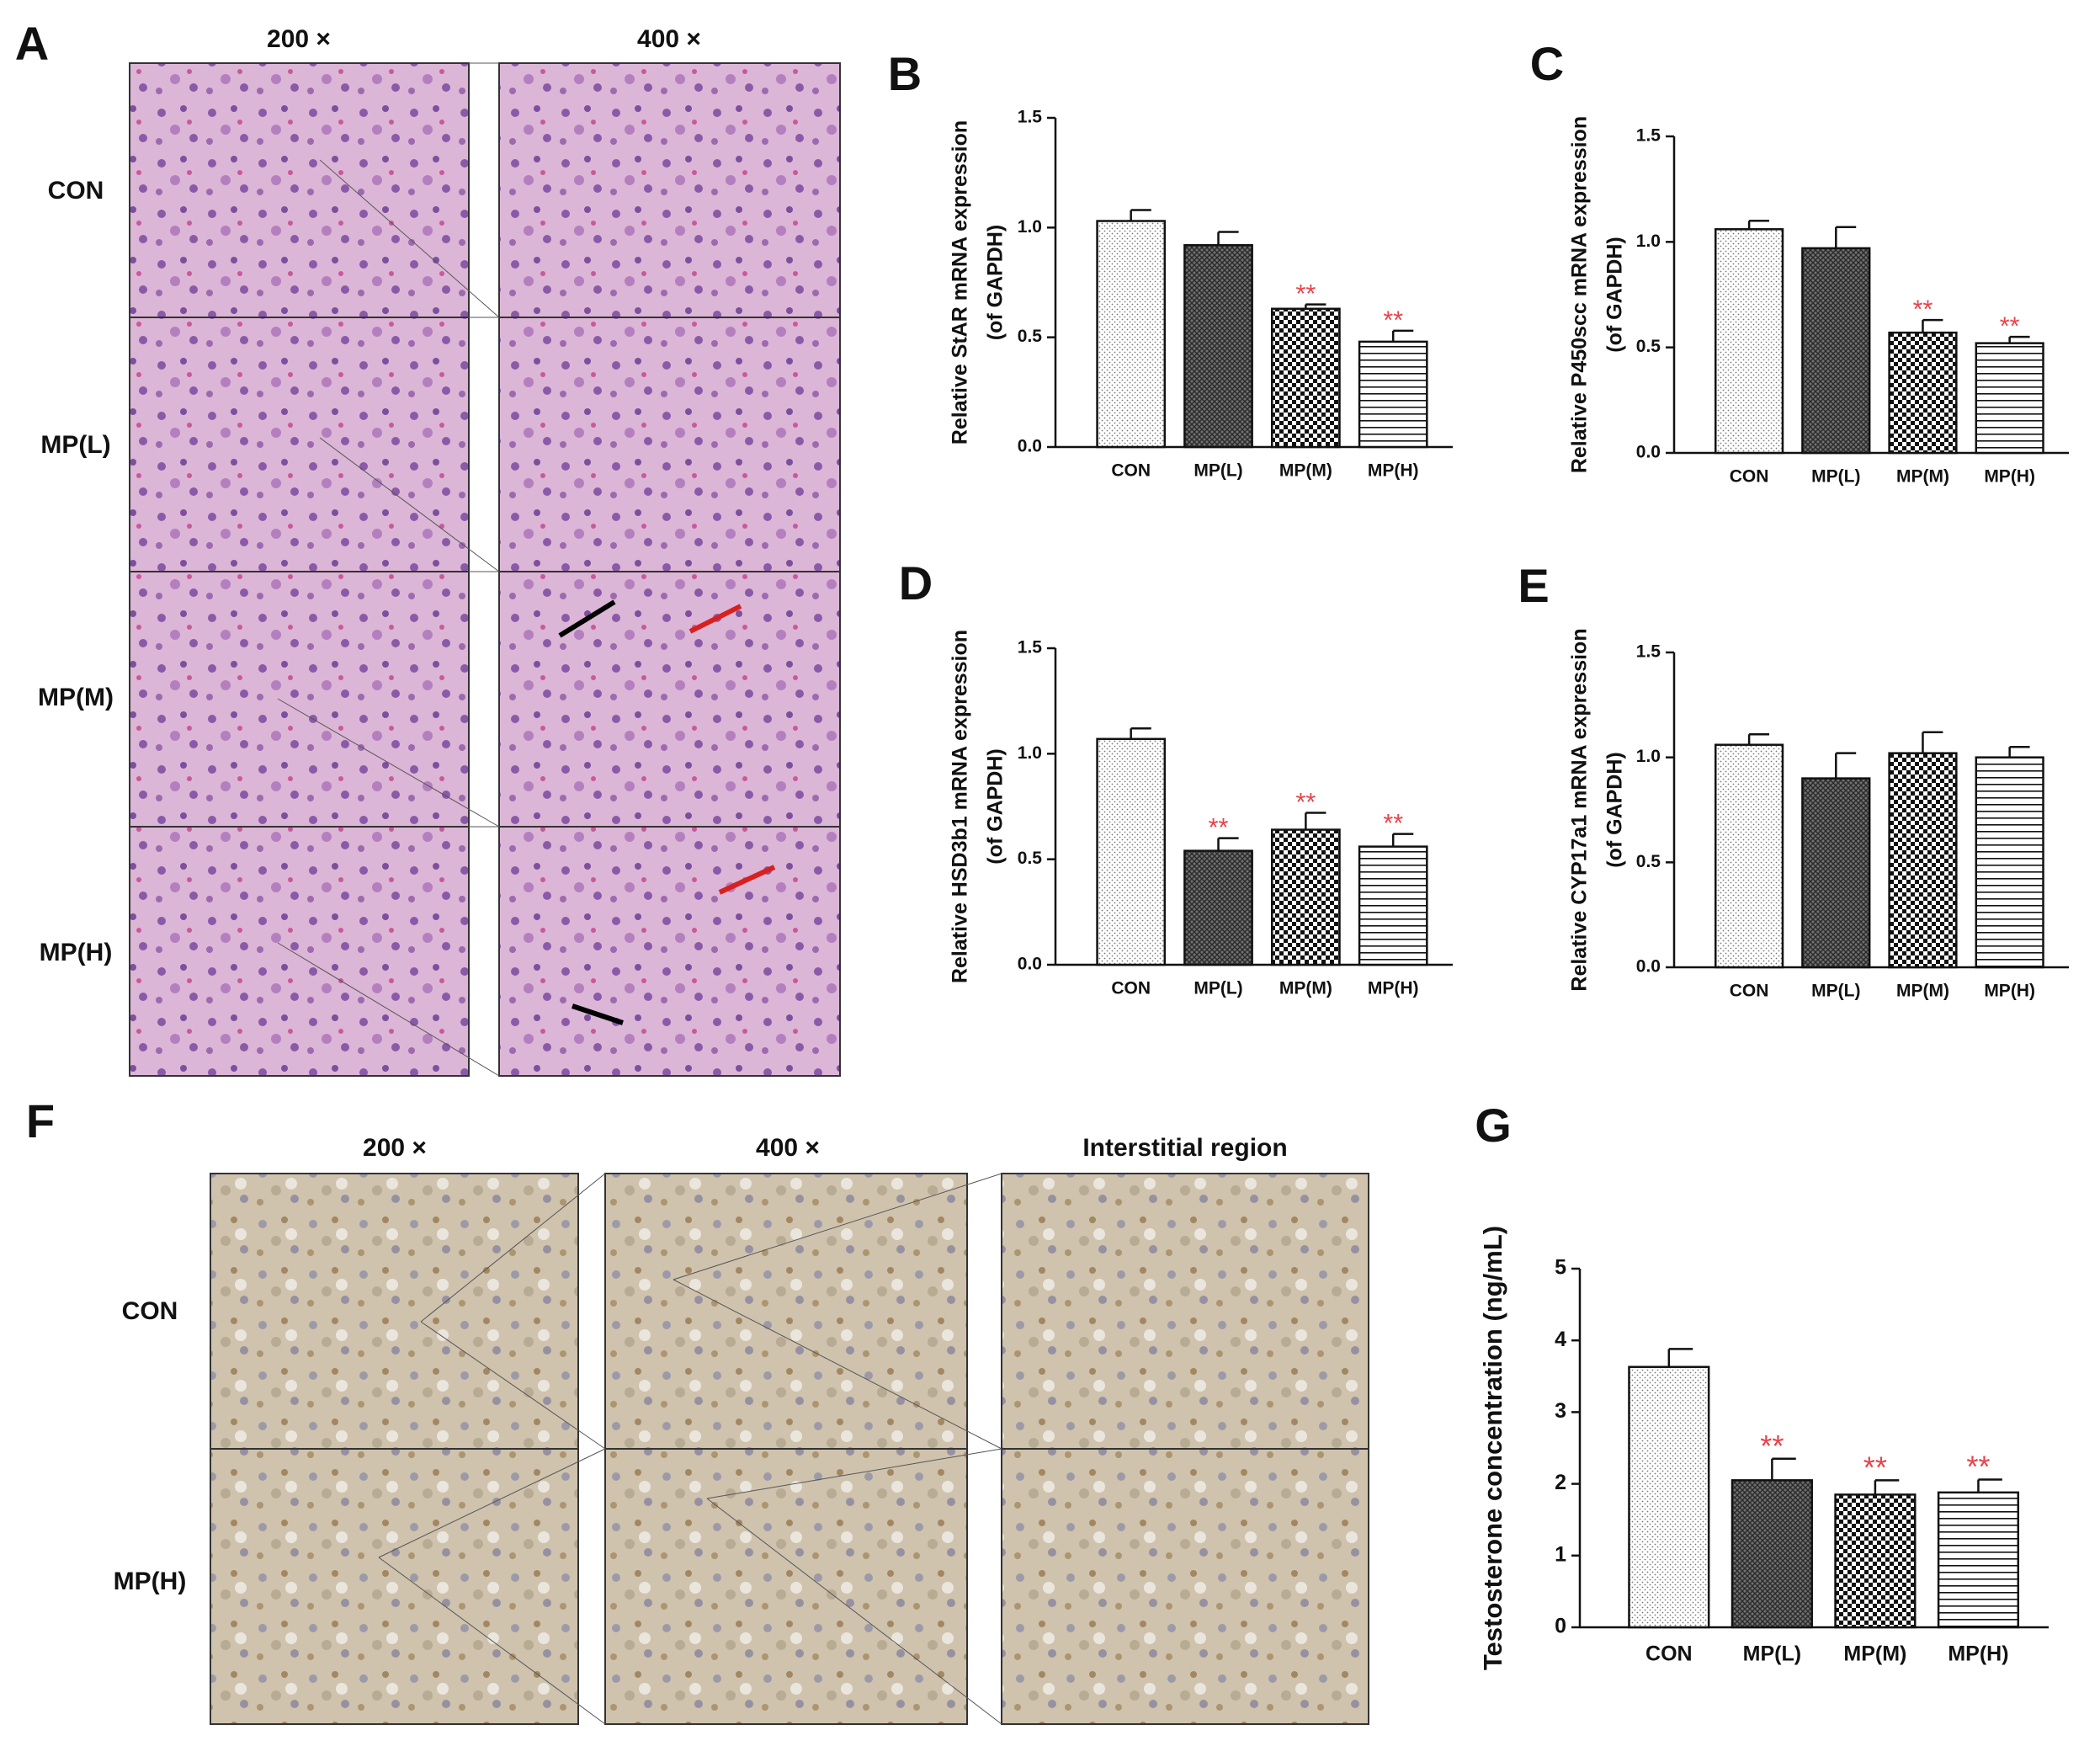 The height and width of the screenshot is (1746, 2100). Describe the element at coordinates (1493, 1125) in the screenshot. I see `panel-label: G` at that location.